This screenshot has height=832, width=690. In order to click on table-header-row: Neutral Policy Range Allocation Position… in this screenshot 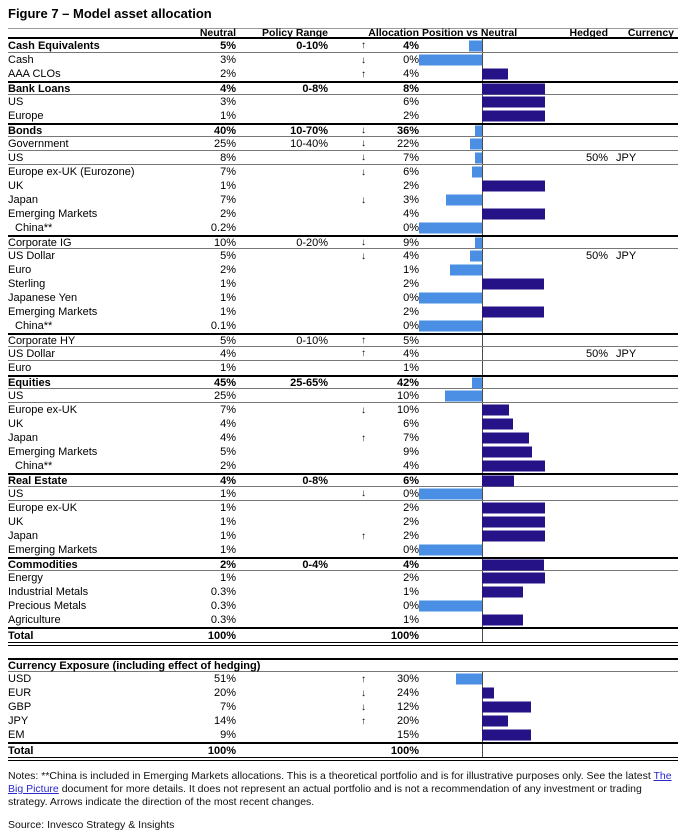, I will do `click(343, 33)`.